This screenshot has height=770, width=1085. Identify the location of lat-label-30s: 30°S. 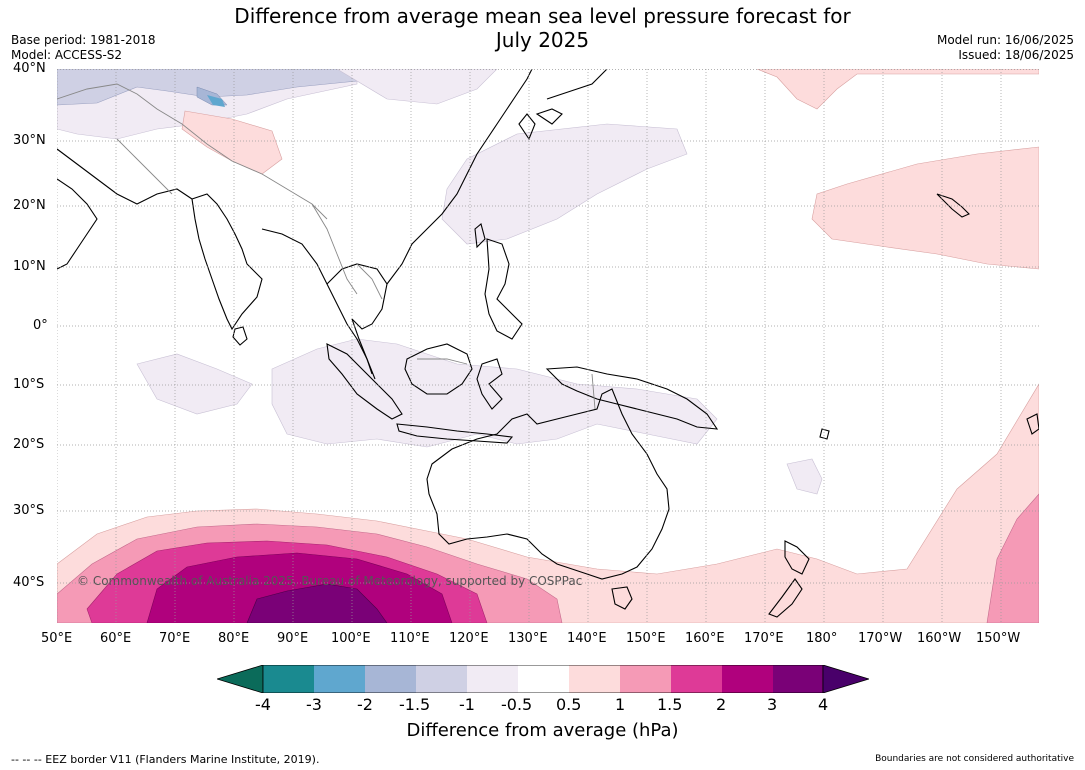
(29, 510).